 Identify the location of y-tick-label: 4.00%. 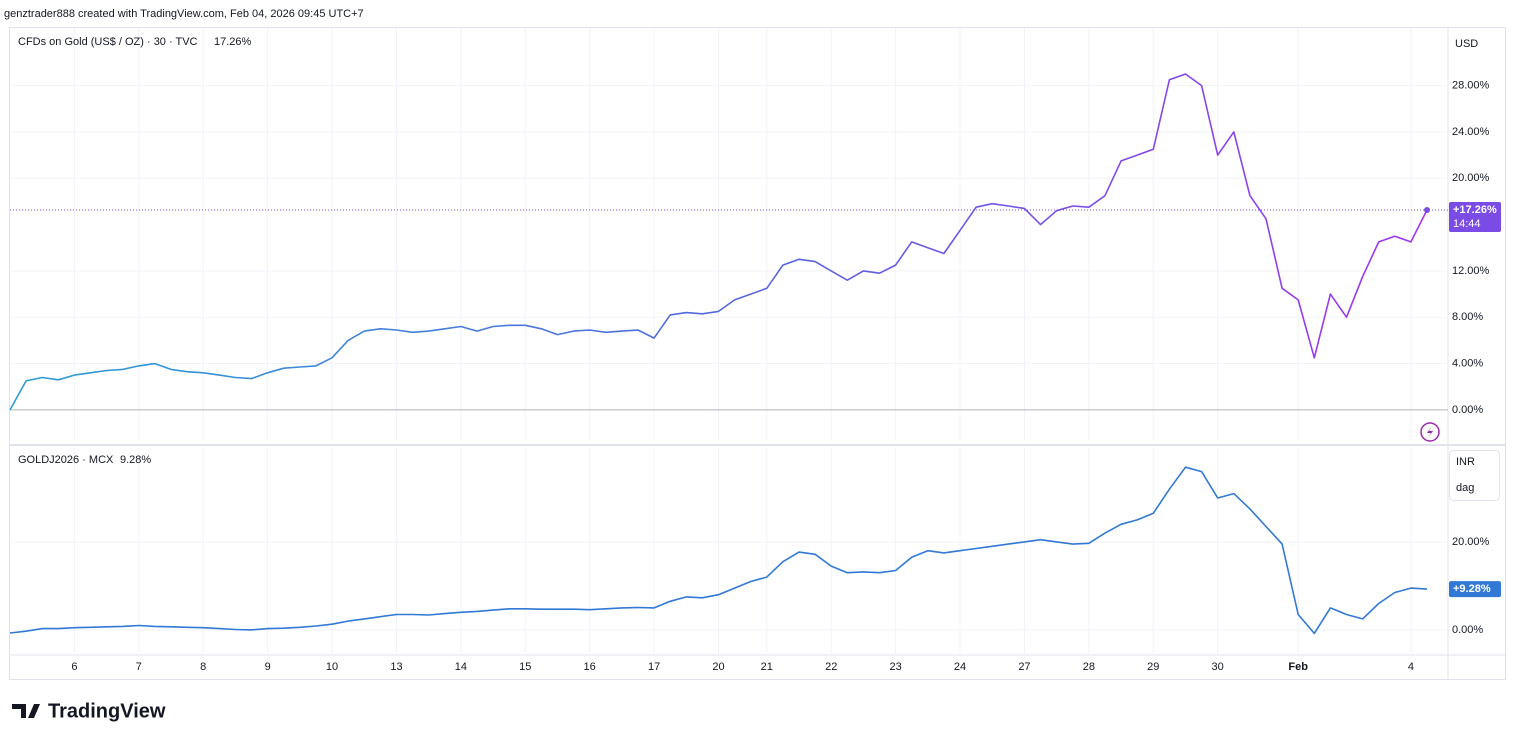
(1467, 363).